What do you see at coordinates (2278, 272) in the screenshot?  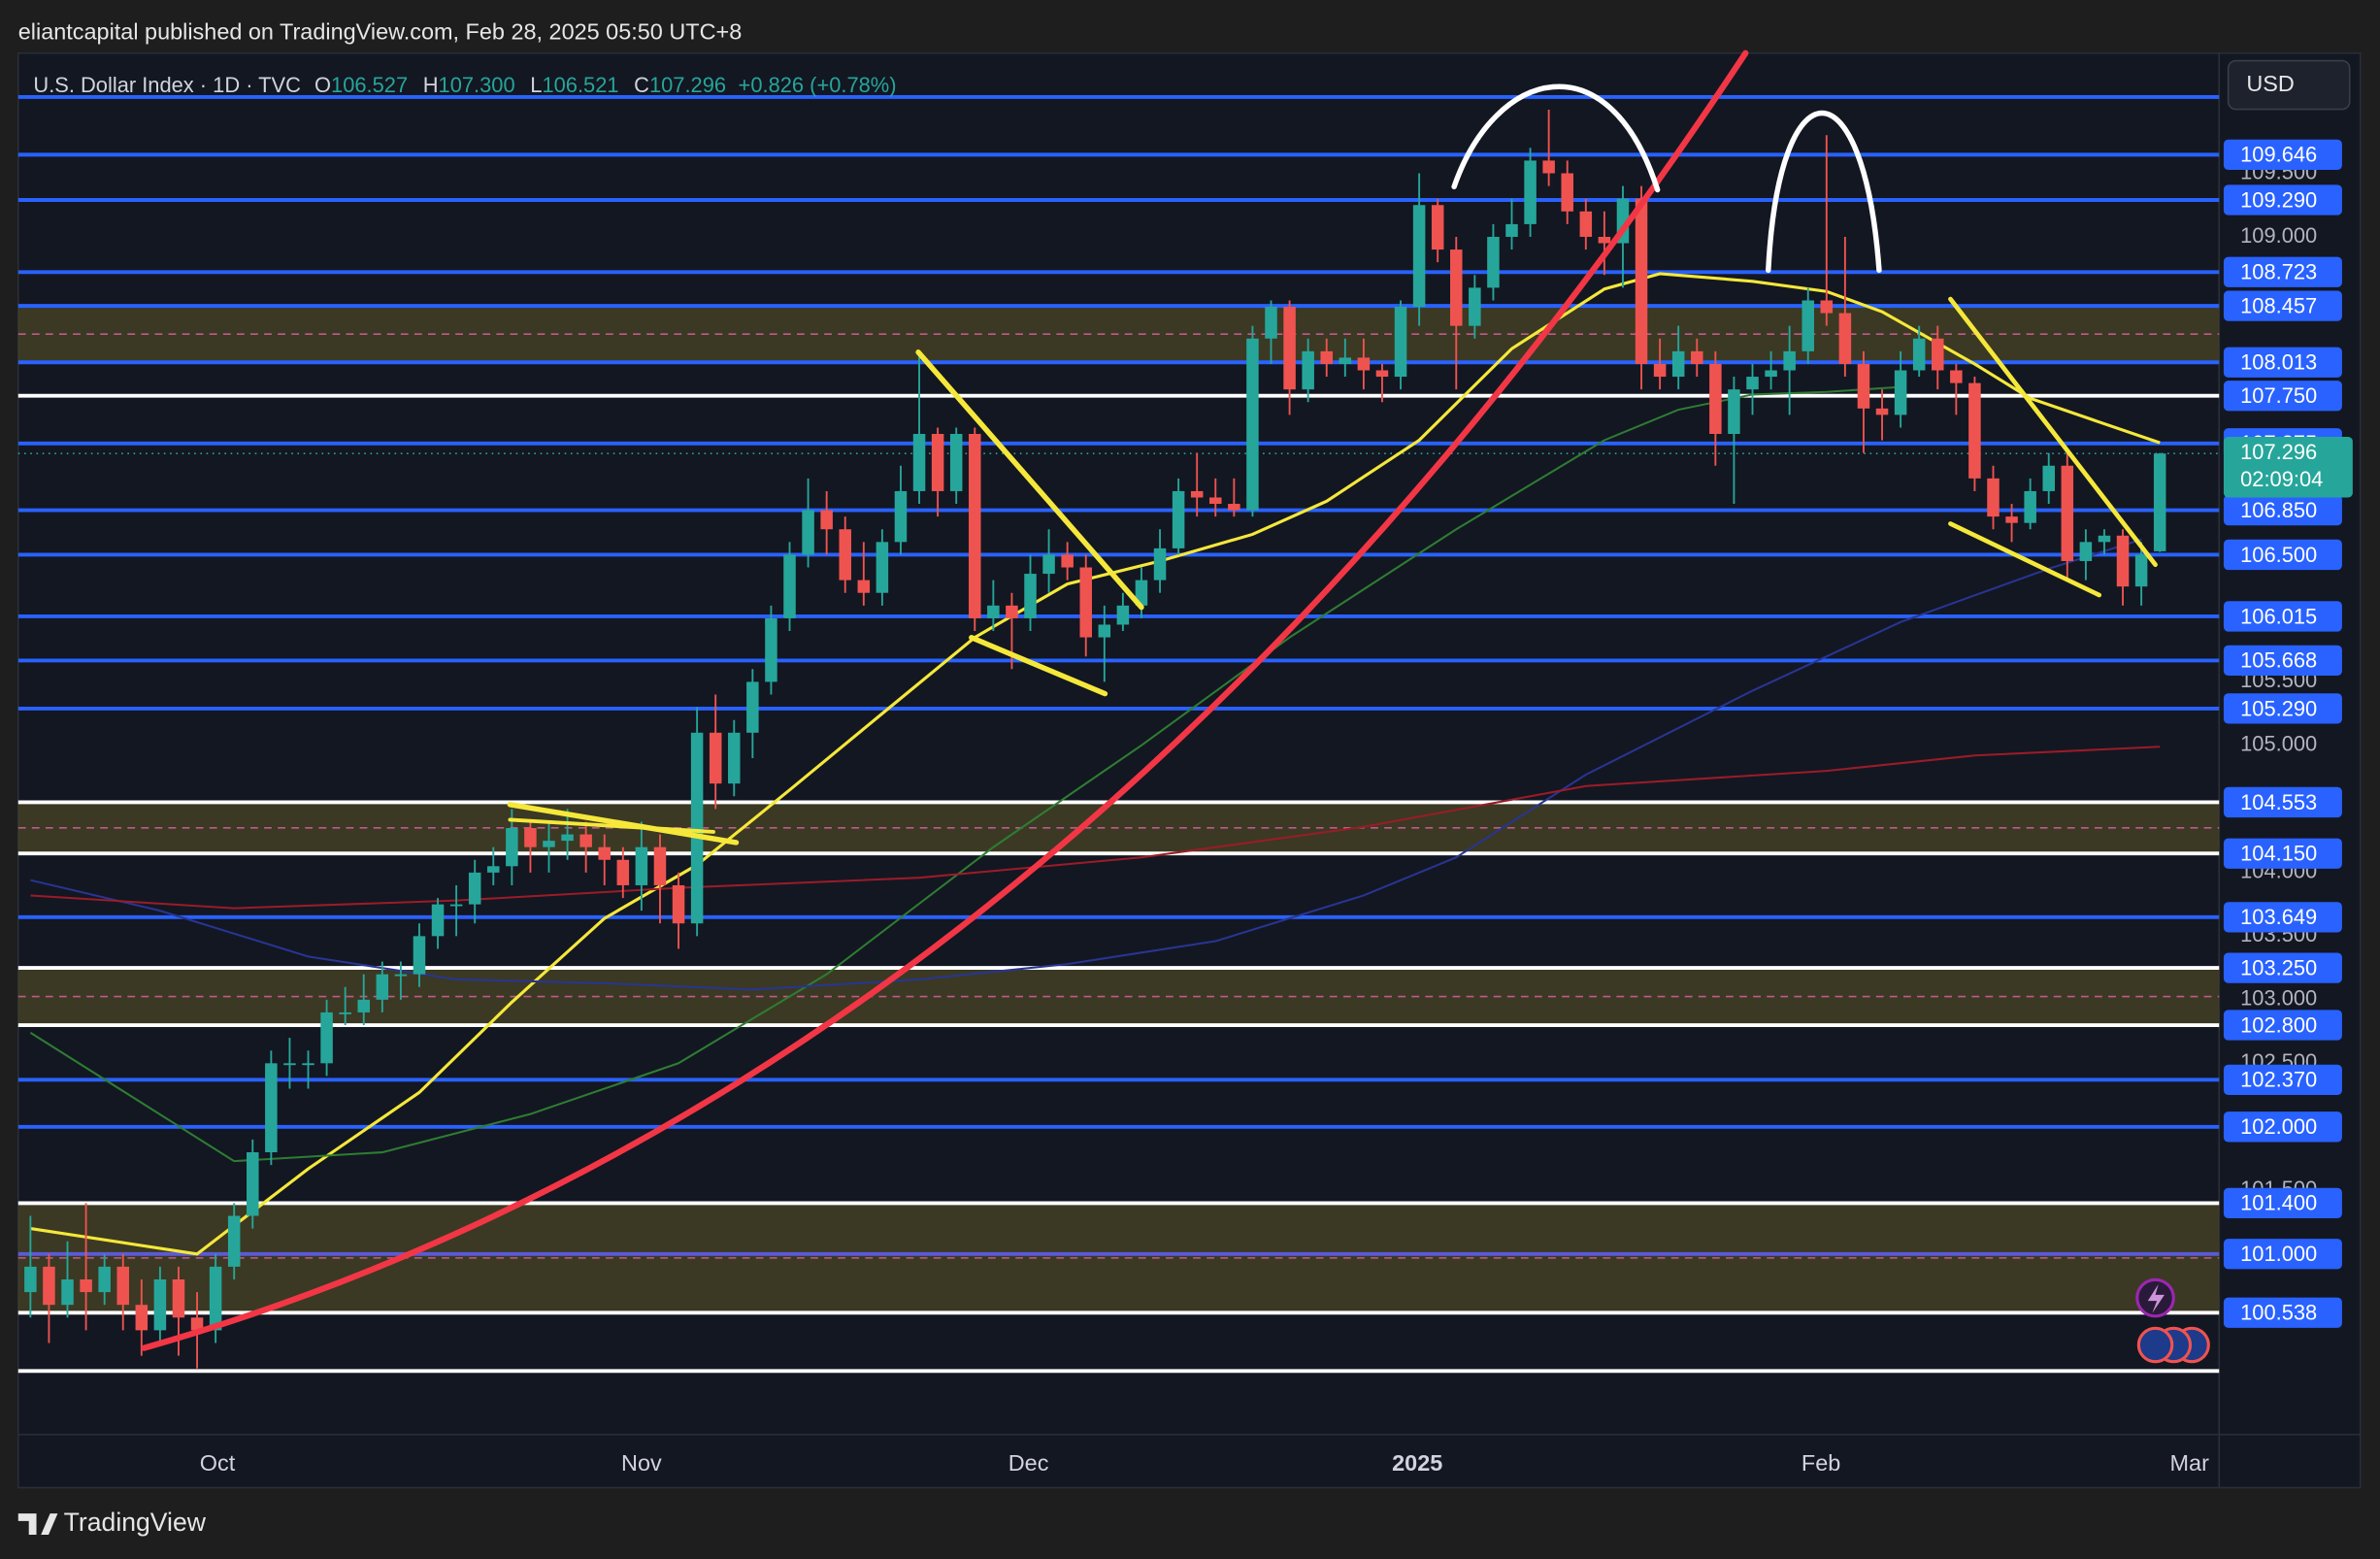 I see `level-label: 108.723` at bounding box center [2278, 272].